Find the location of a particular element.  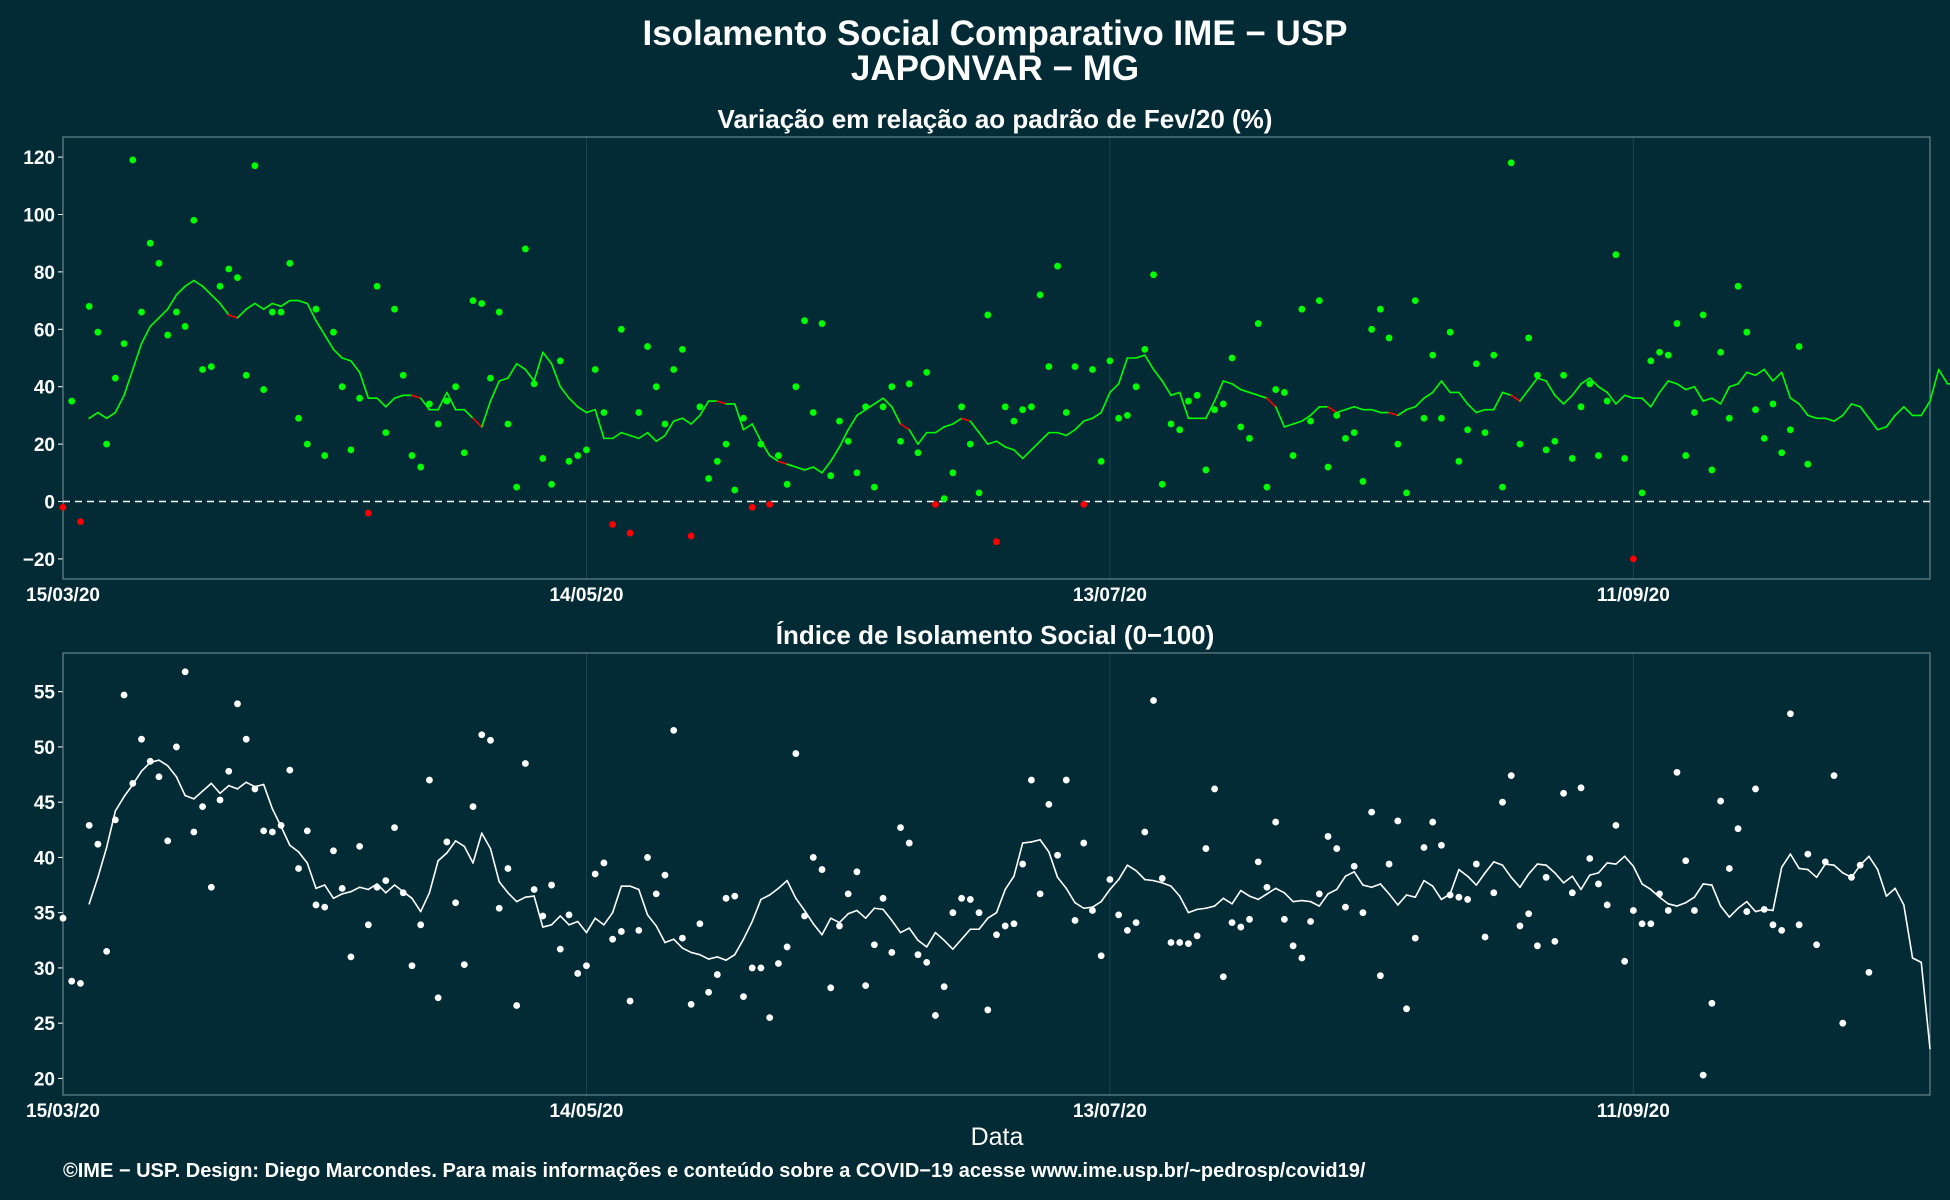

y-tick-label: −20 is located at coordinates (39, 560).